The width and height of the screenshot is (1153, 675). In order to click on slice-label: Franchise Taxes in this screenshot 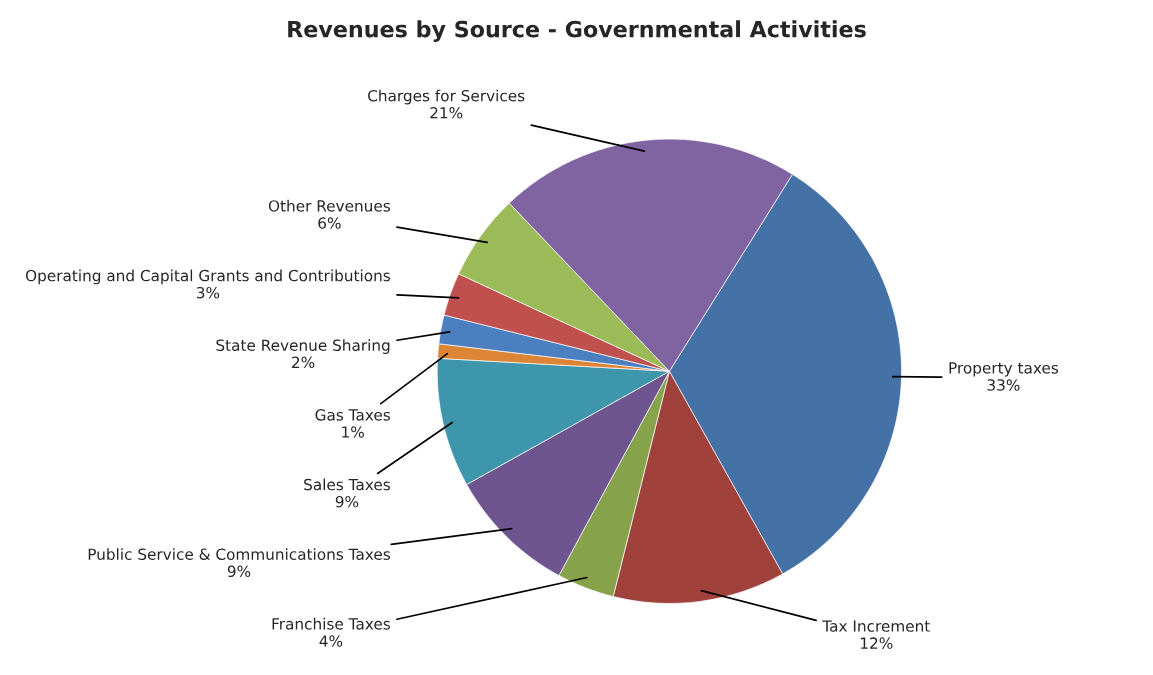, I will do `click(331, 623)`.